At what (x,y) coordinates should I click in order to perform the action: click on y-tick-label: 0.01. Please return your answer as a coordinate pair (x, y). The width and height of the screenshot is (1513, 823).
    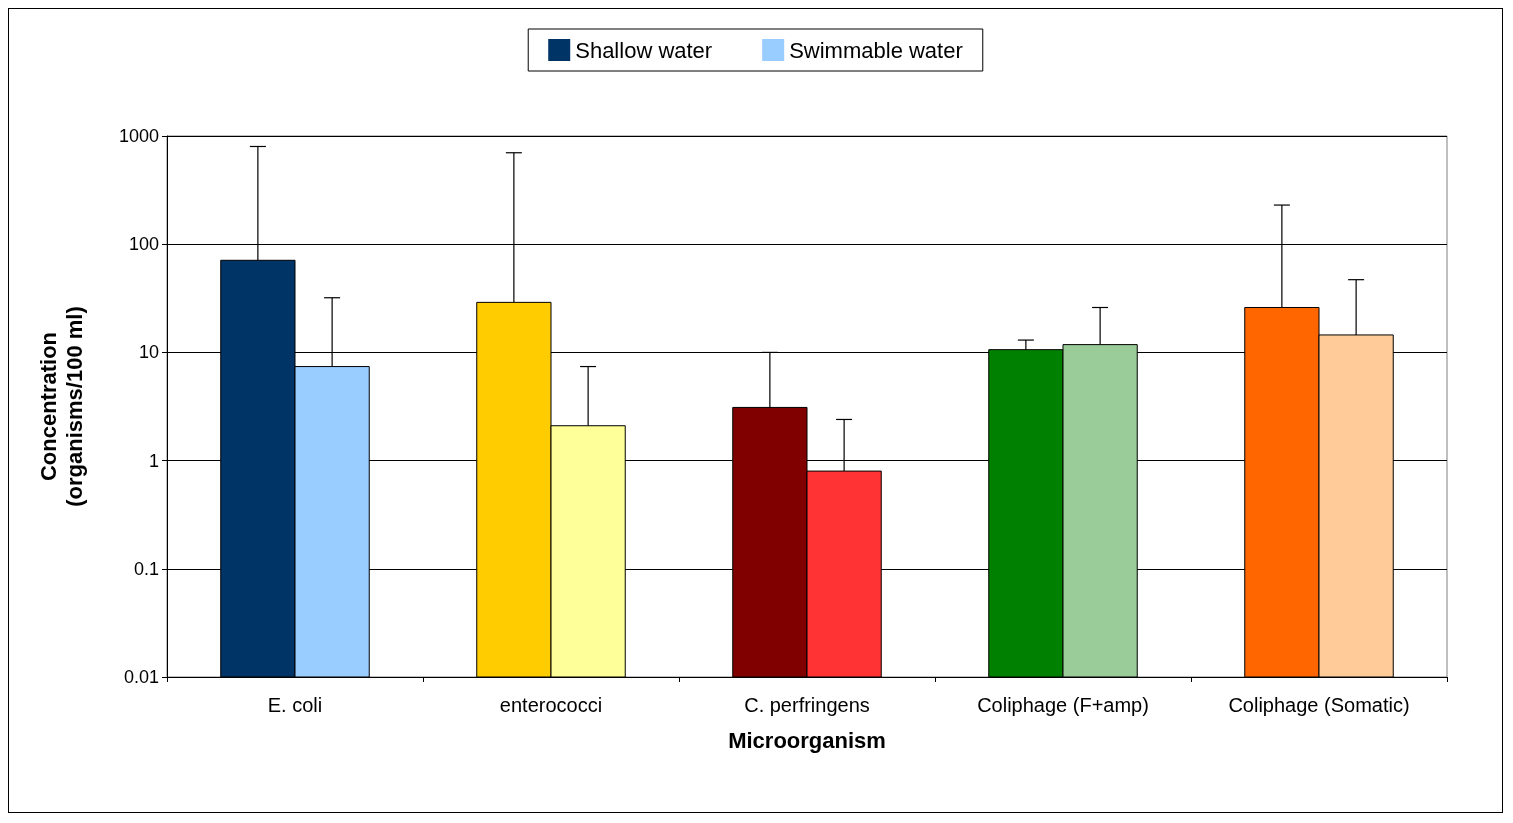
    Looking at the image, I should click on (141, 677).